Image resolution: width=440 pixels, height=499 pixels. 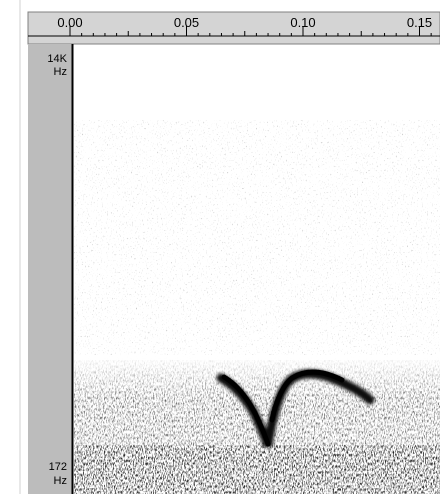 I want to click on freq-bottom-unit: Hz, so click(x=60, y=481).